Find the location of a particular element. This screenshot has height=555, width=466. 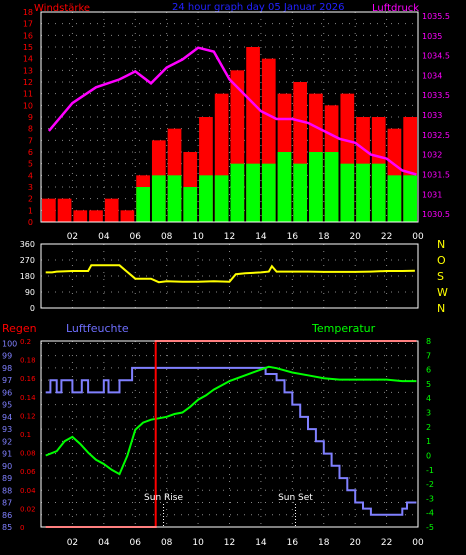

panel1-y-left-tick: 11 is located at coordinates (28, 94).